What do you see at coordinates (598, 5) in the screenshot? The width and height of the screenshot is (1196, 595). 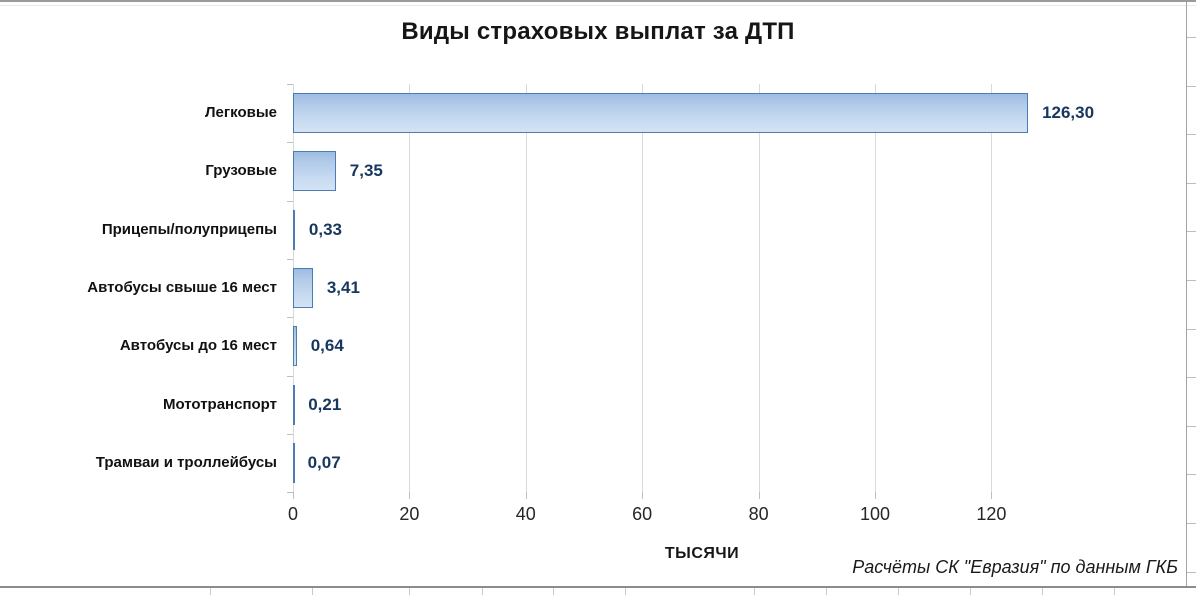 I see `worksheet-top-edge-faint` at bounding box center [598, 5].